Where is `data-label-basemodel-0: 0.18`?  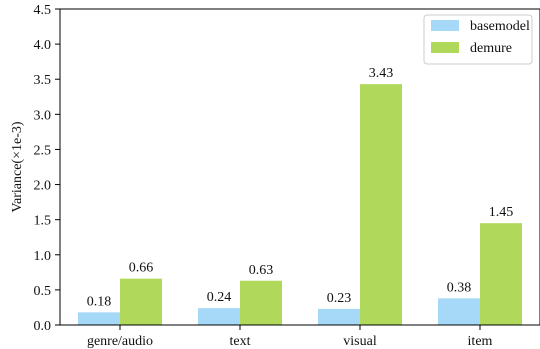
data-label-basemodel-0: 0.18 is located at coordinates (99, 301).